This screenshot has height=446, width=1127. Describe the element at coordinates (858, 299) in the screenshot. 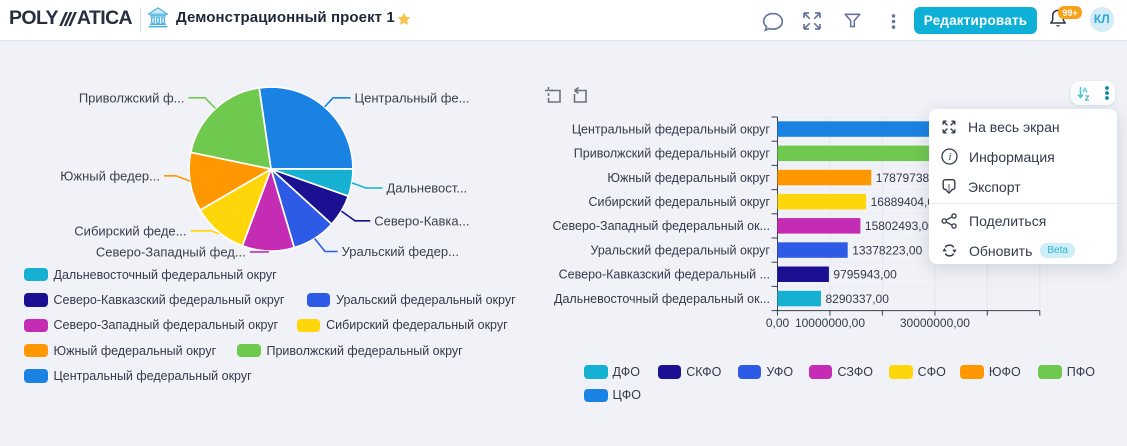

I see `svg-text: 8290337,00` at that location.